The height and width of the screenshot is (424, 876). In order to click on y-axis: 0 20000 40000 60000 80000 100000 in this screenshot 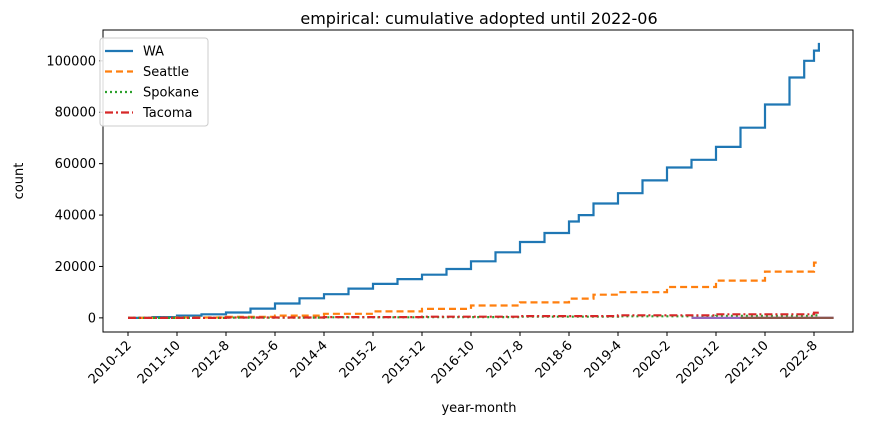, I will do `click(74, 190)`.